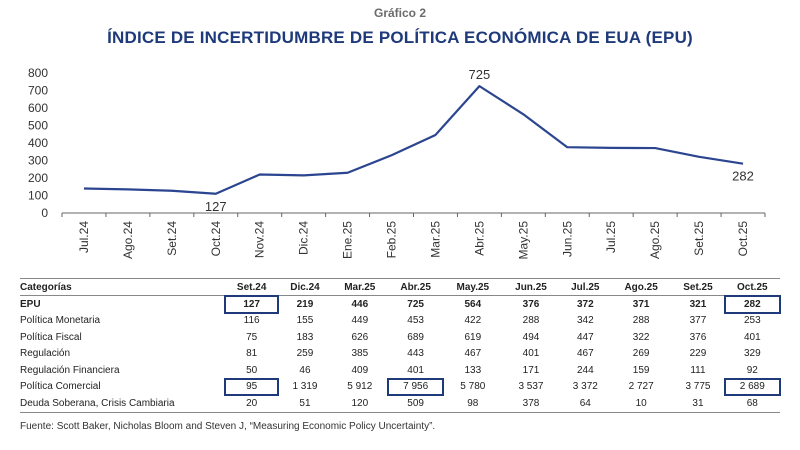  I want to click on x-tick-label: Set.24, so click(172, 238).